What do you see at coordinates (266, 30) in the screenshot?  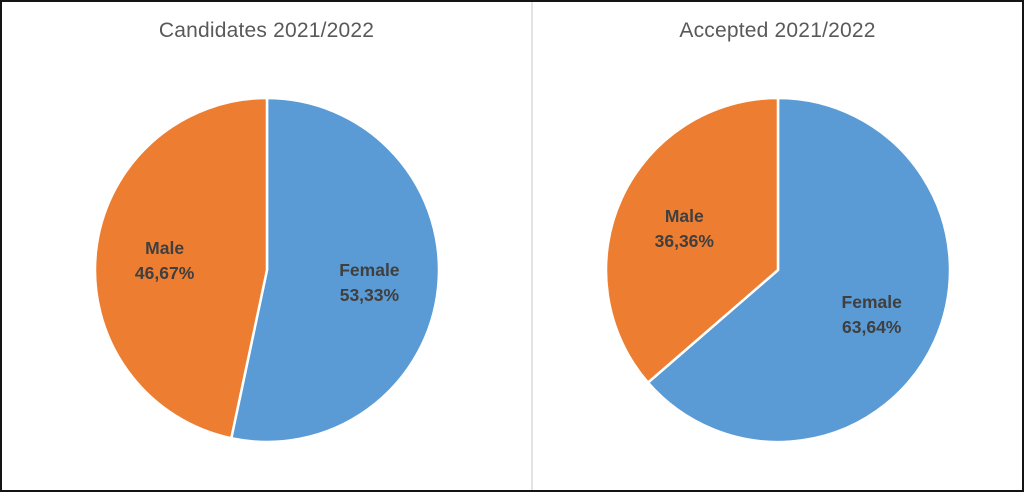 I see `candidates-chart-title: Candidates 2021/2022` at bounding box center [266, 30].